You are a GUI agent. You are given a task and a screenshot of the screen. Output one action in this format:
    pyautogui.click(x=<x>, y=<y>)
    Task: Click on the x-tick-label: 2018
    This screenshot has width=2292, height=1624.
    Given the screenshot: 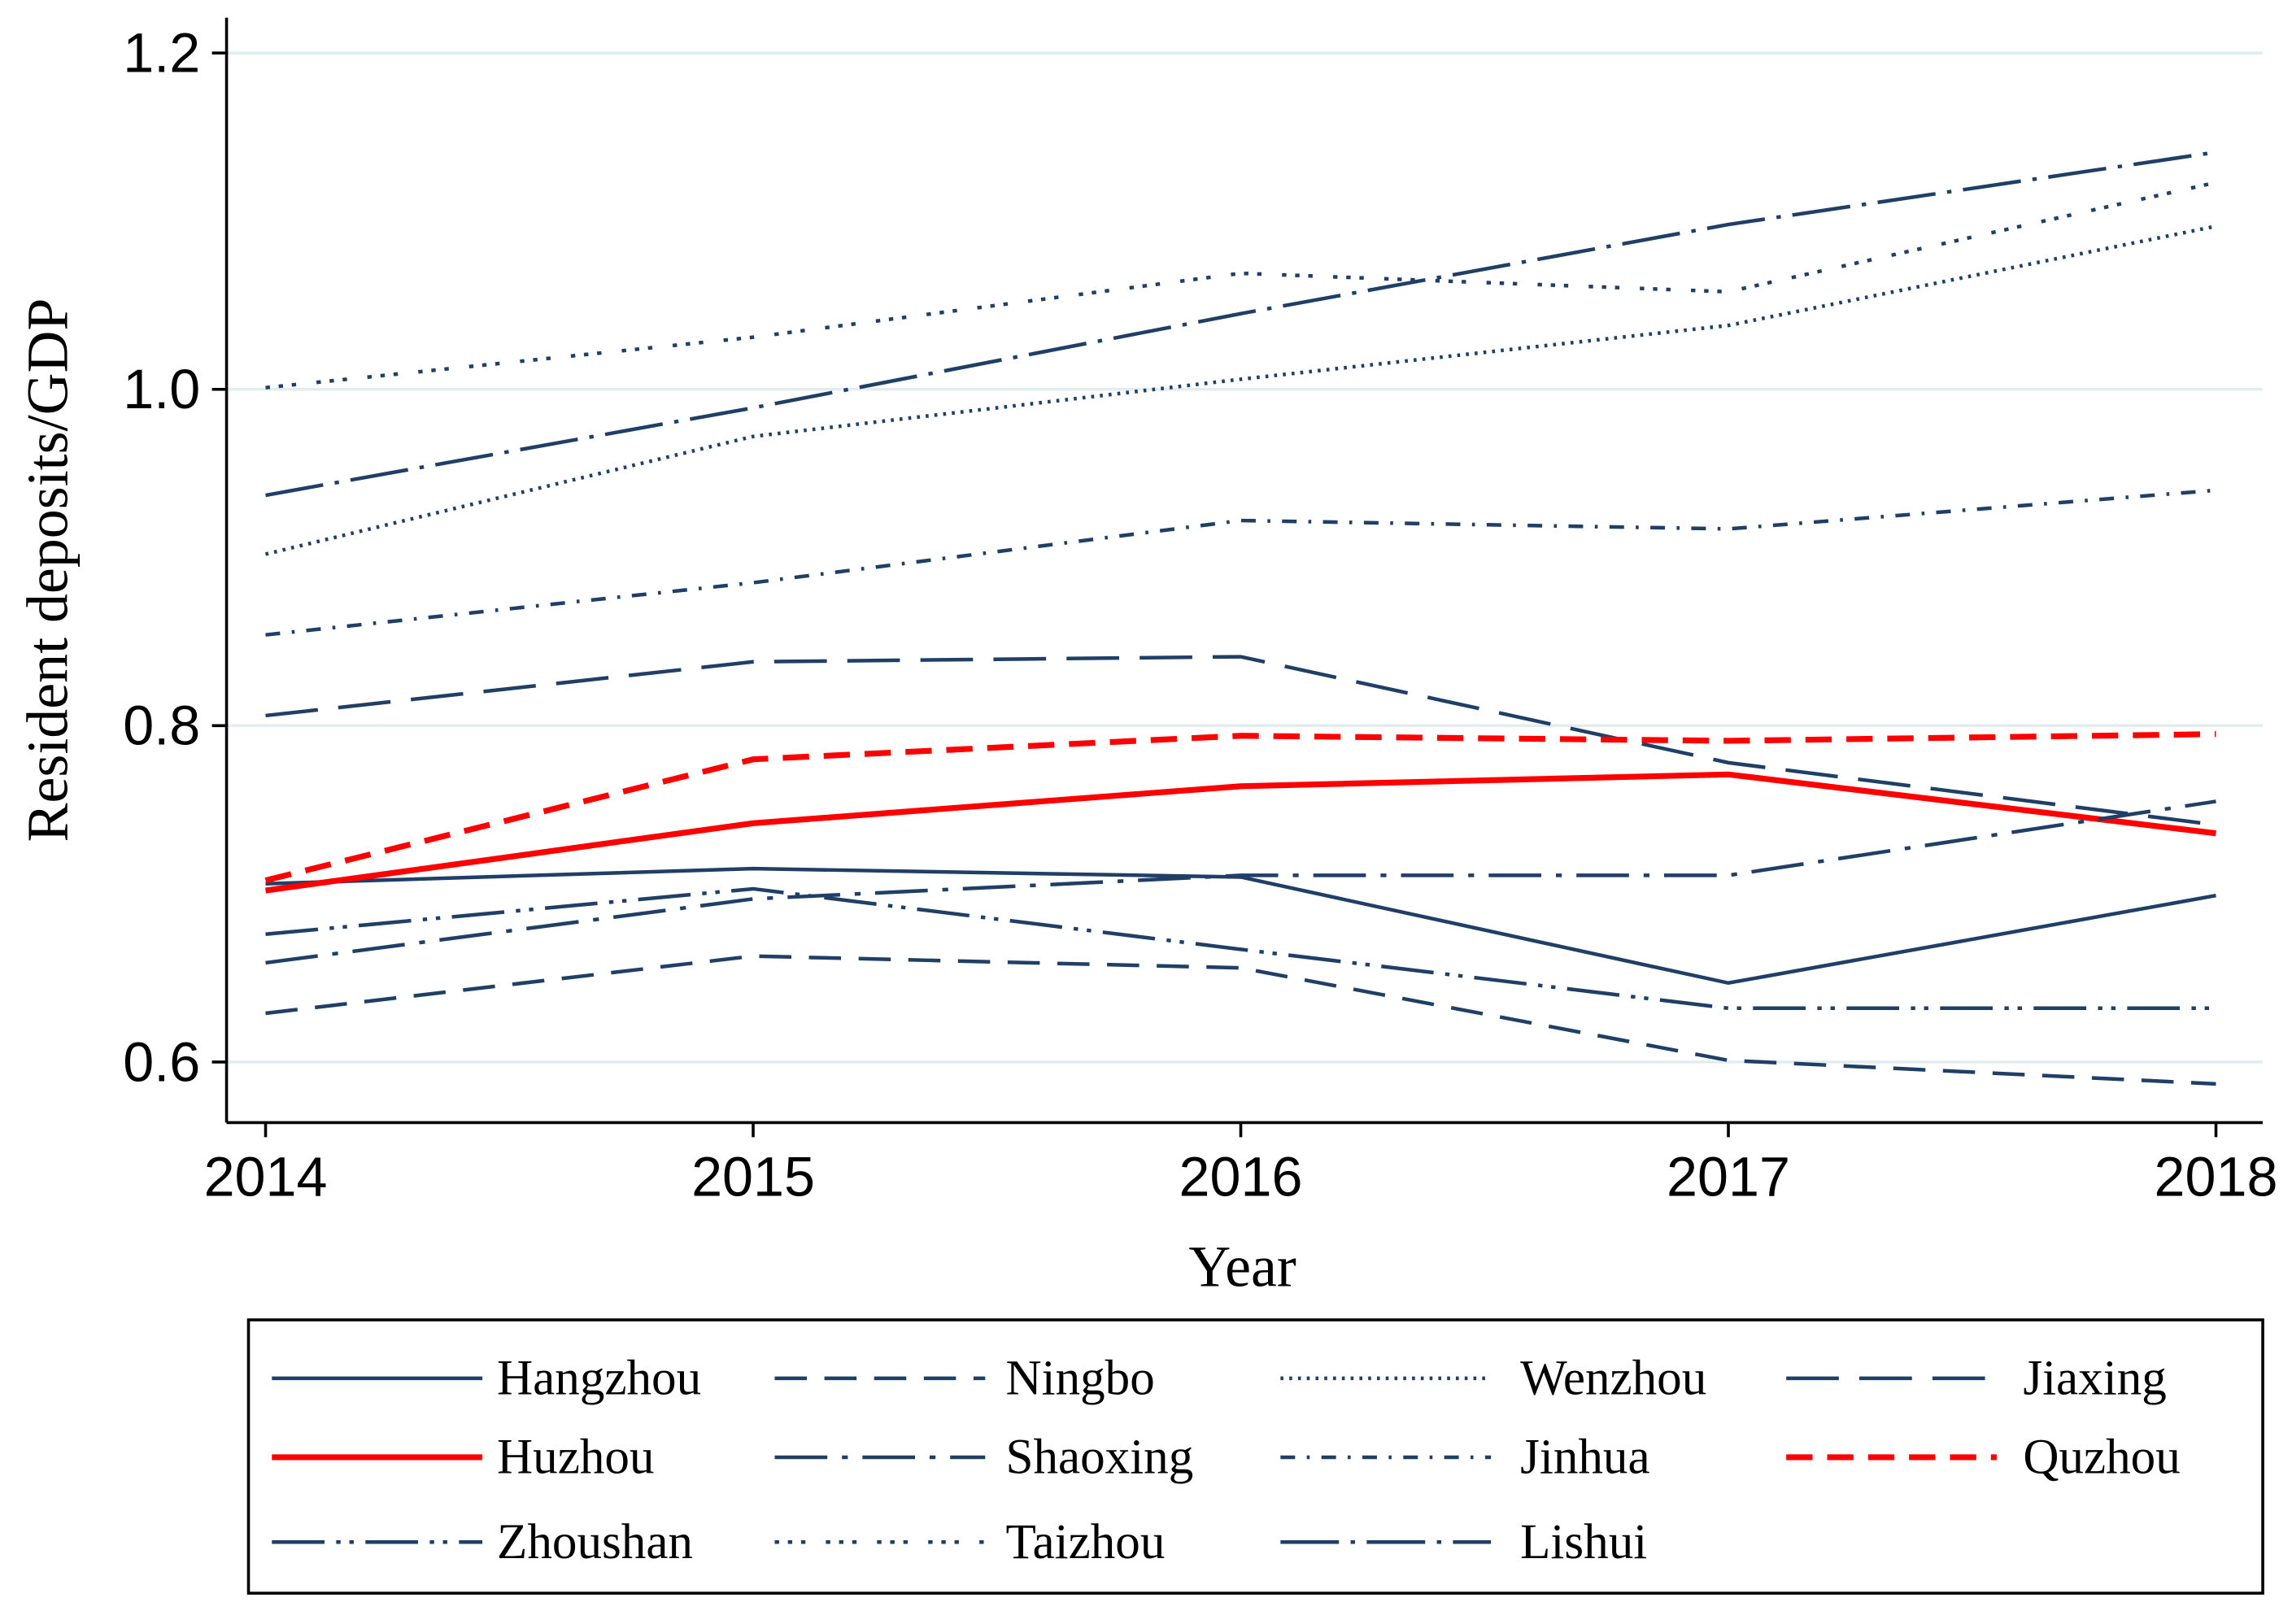 What is the action you would take?
    pyautogui.click(x=2216, y=1177)
    